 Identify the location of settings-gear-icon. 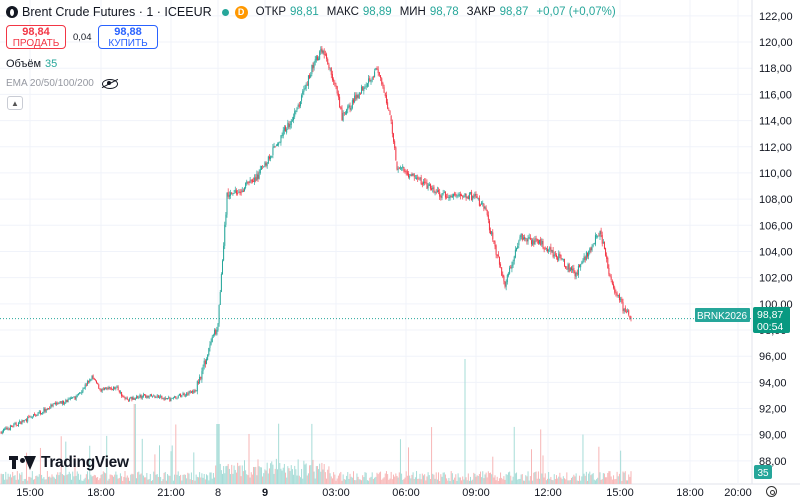
(771, 491).